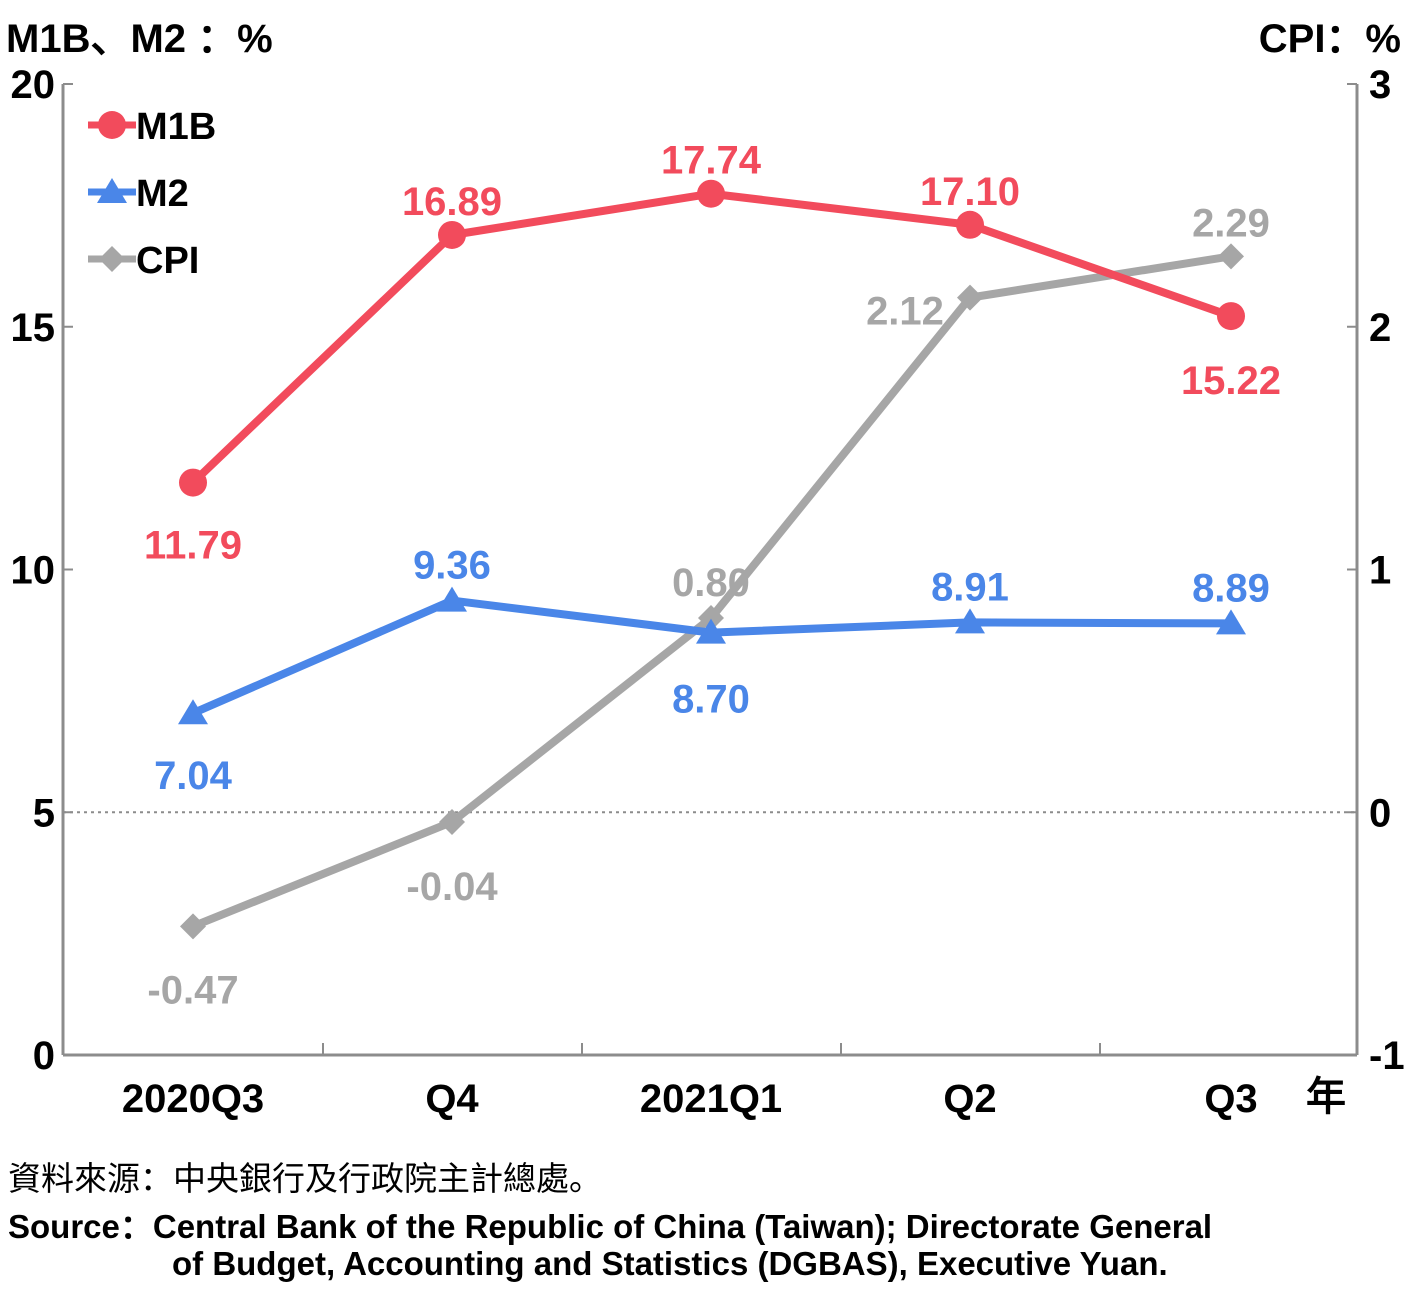 The width and height of the screenshot is (1411, 1289). Describe the element at coordinates (905, 312) in the screenshot. I see `cpi-data-label: 2.12` at that location.